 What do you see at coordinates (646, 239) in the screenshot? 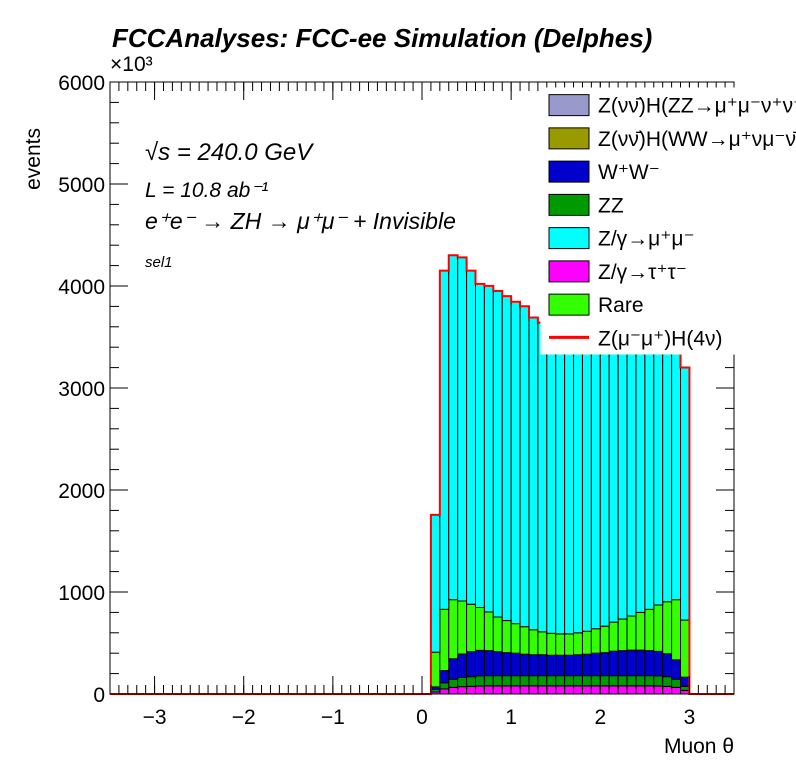
I see `legend-label: Z/γ→μ⁺μ⁻` at bounding box center [646, 239].